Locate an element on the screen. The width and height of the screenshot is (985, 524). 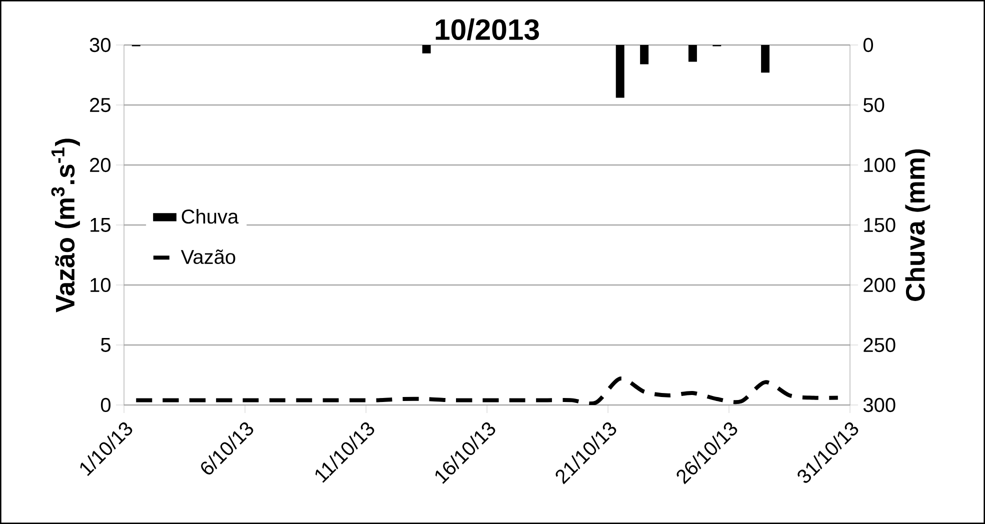
y-tick-label: 0 is located at coordinates (105, 405).